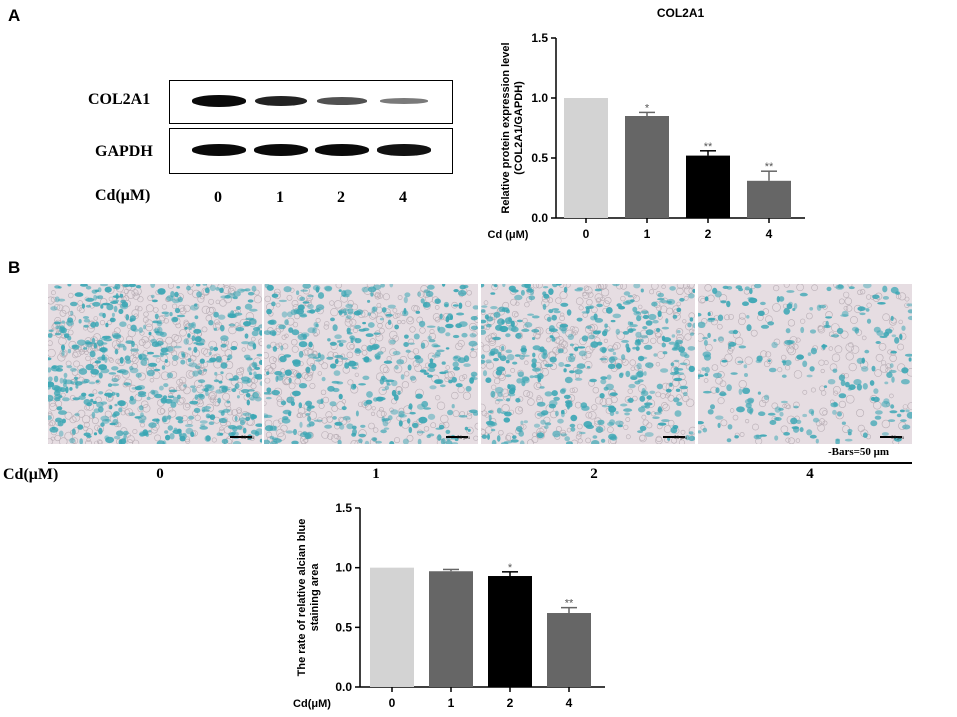 Image resolution: width=957 pixels, height=717 pixels. Describe the element at coordinates (457, 437) in the screenshot. I see `scale-bar` at that location.